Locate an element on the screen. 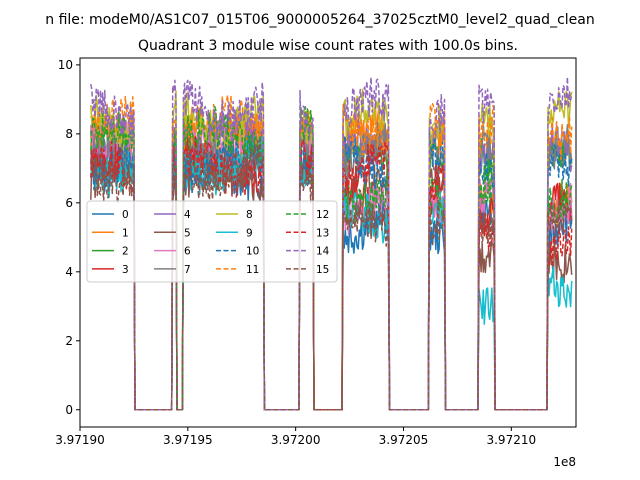  y-tick-label: 2 is located at coordinates (69, 341).